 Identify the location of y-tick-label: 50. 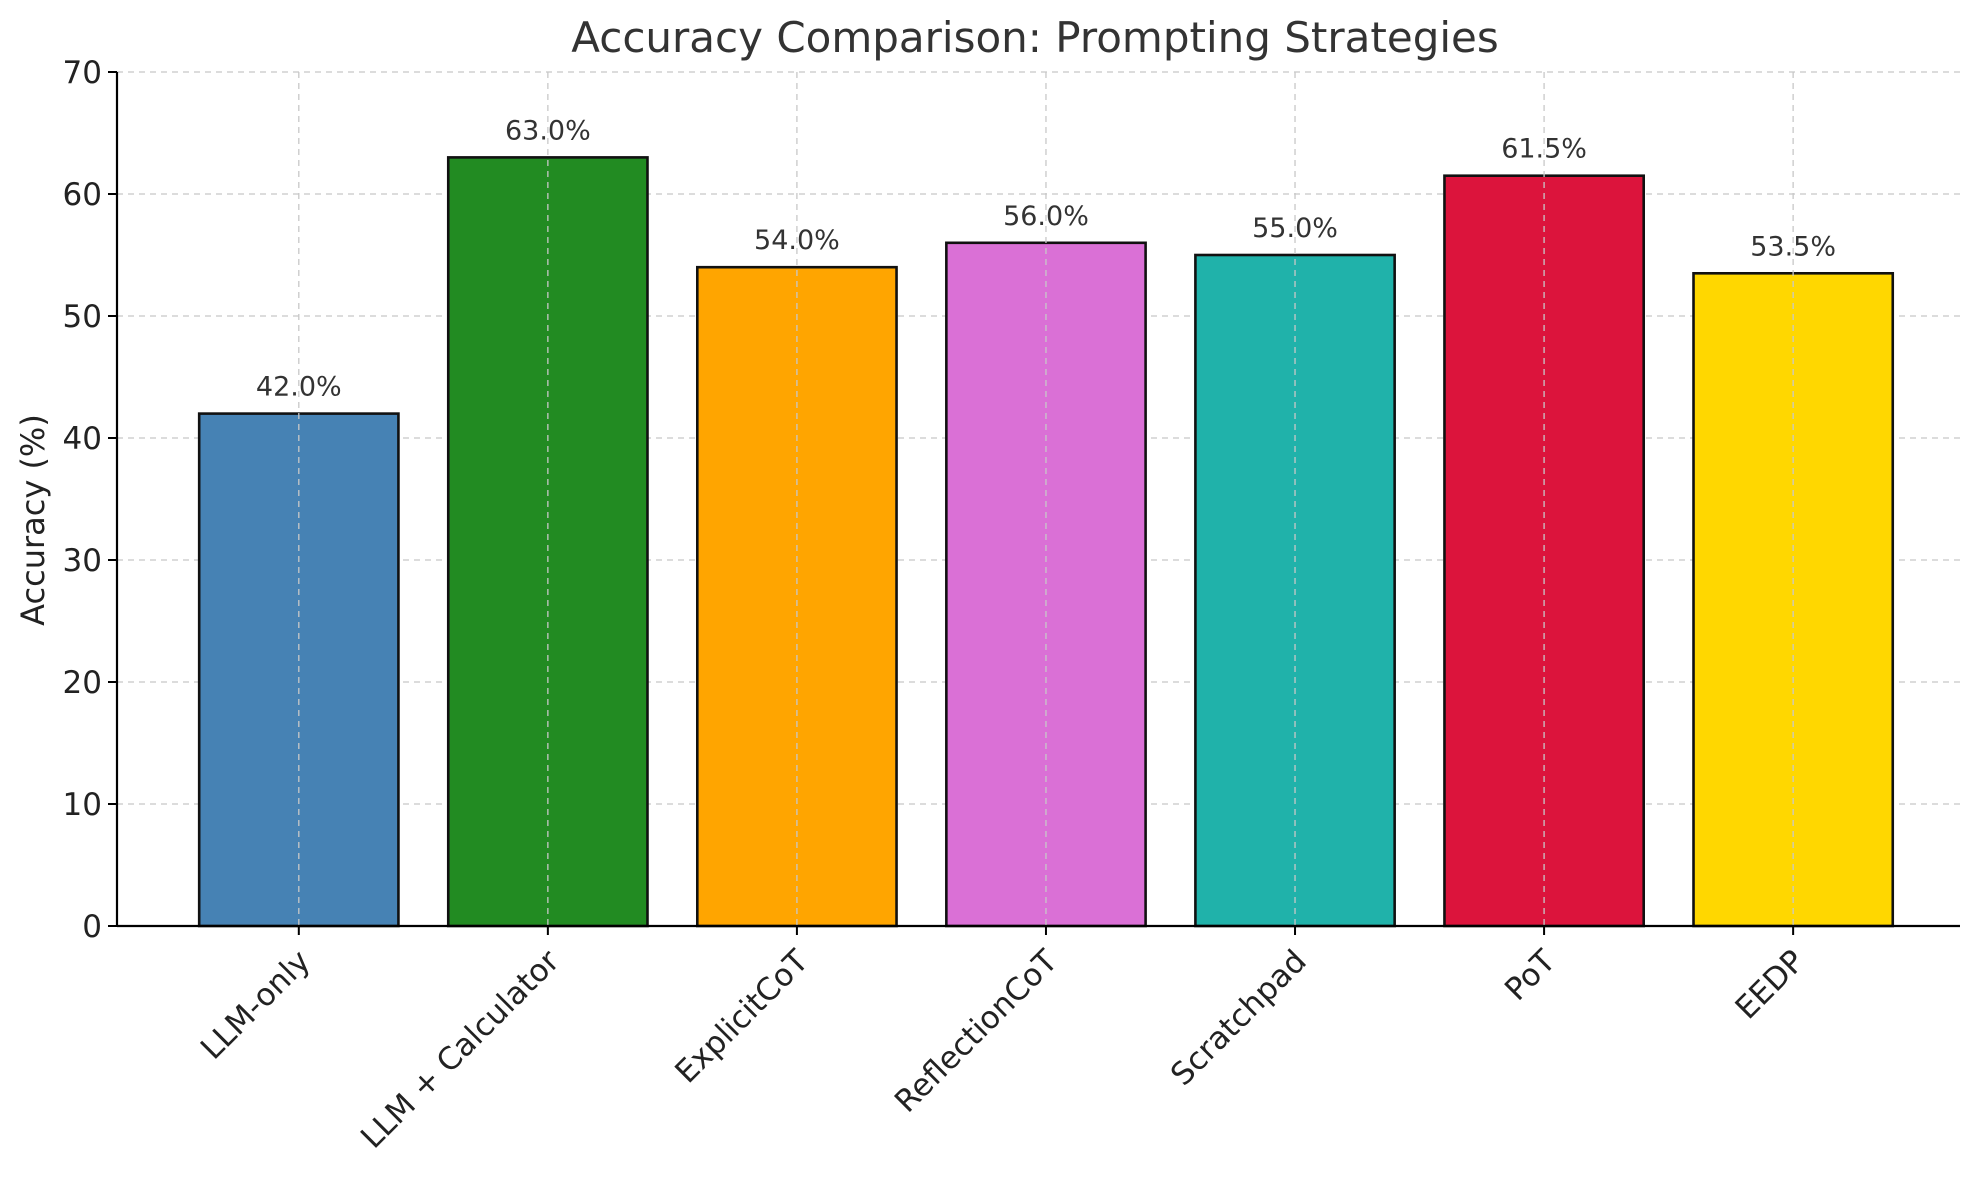
(82, 317).